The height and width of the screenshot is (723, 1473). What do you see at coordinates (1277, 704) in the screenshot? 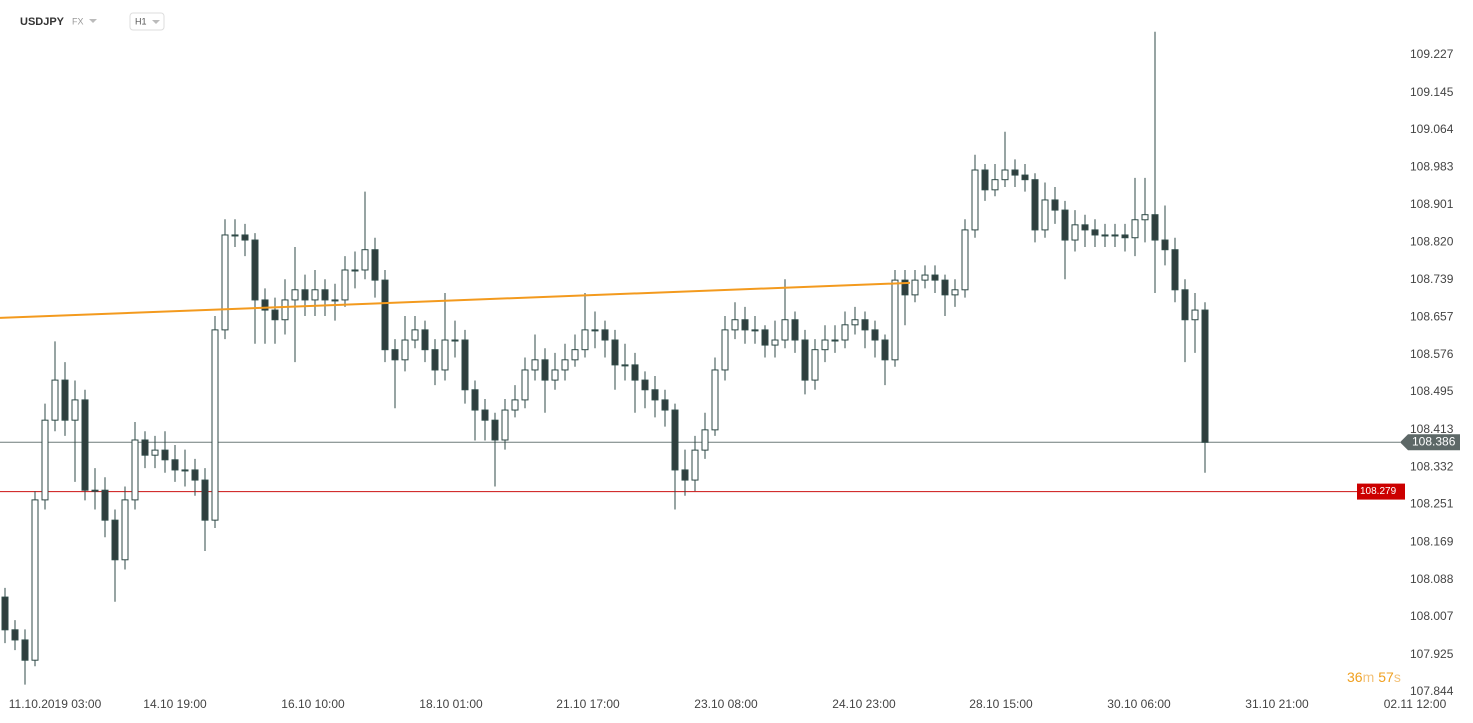
I see `x-tick-label: 31.10 21:00` at bounding box center [1277, 704].